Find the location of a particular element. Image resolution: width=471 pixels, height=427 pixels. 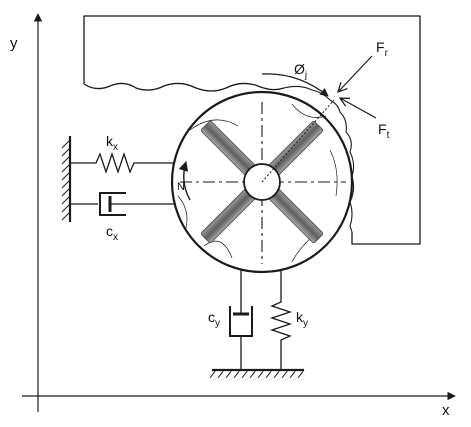

force-ft-arrow is located at coordinates (358, 108).